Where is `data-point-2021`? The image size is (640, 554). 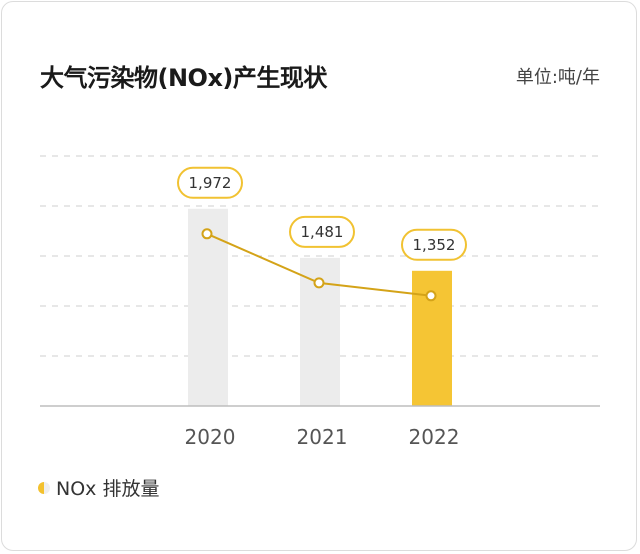
data-point-2021 is located at coordinates (319, 283).